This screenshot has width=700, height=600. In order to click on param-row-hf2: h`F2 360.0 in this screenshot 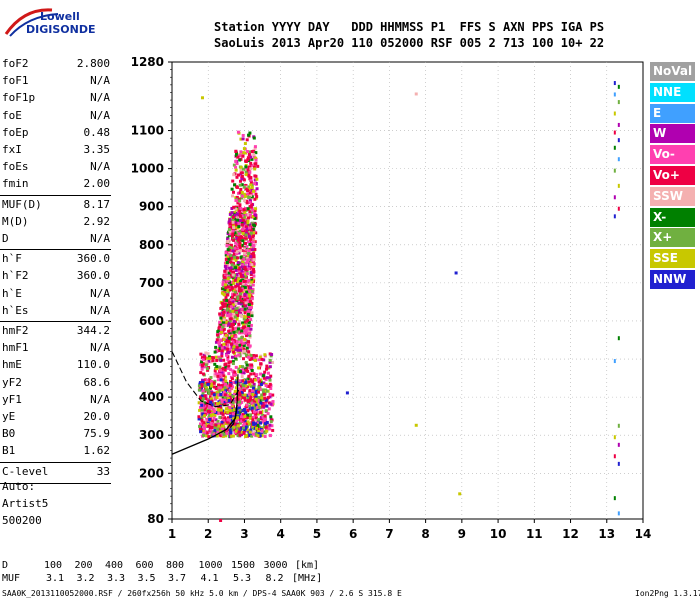, I will do `click(56, 276)`.